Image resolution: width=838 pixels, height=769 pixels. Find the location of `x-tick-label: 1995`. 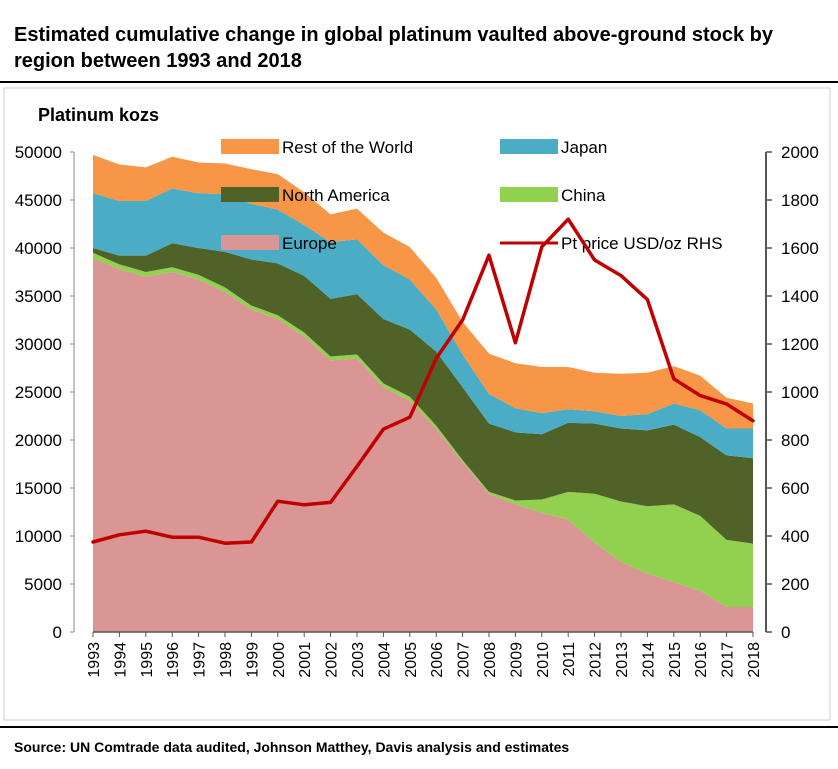

x-tick-label: 1995 is located at coordinates (147, 660).